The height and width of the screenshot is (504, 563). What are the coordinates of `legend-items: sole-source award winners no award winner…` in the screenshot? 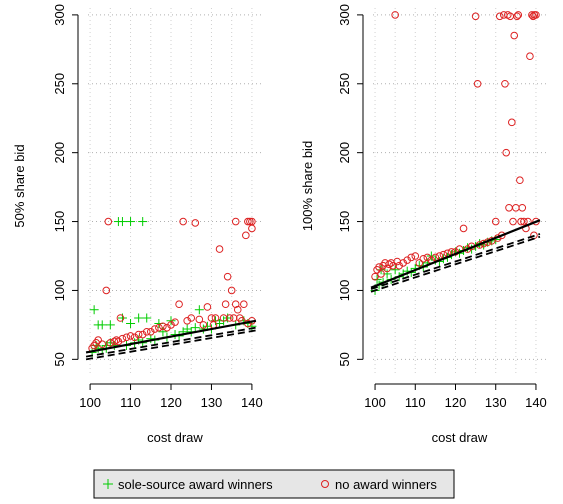 It's located at (270, 484).